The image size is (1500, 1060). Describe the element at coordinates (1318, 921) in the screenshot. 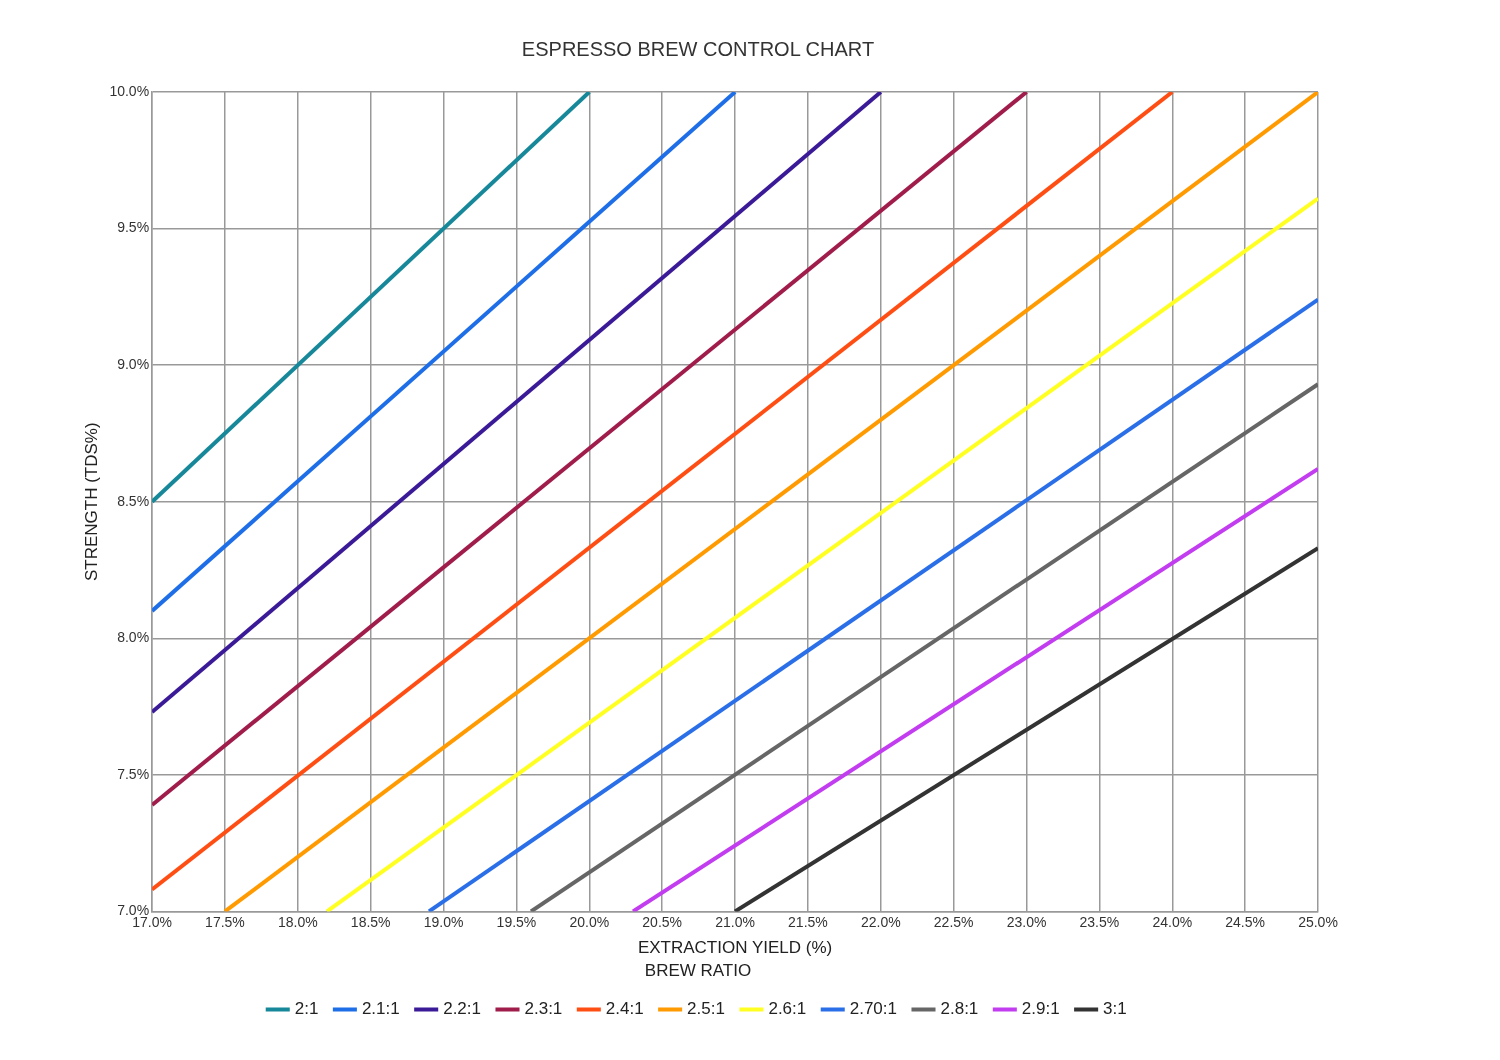

I see `x-tick-label: 25.0%` at that location.